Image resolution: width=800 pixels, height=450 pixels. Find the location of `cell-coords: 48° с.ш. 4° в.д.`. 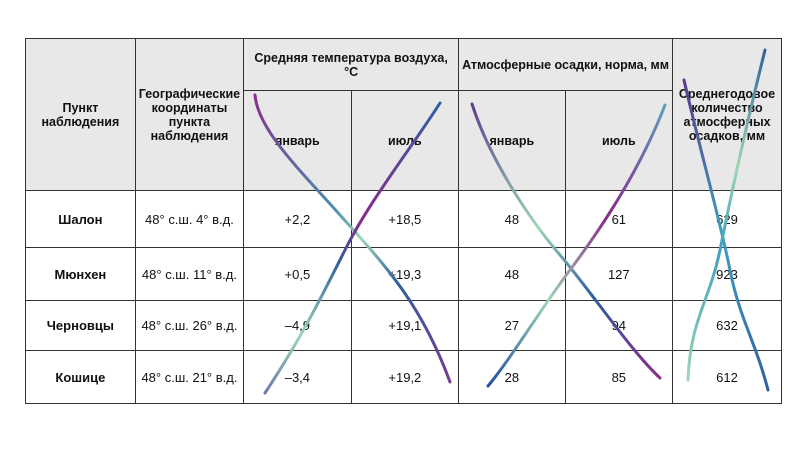

cell-coords: 48° с.ш. 4° в.д. is located at coordinates (189, 219).